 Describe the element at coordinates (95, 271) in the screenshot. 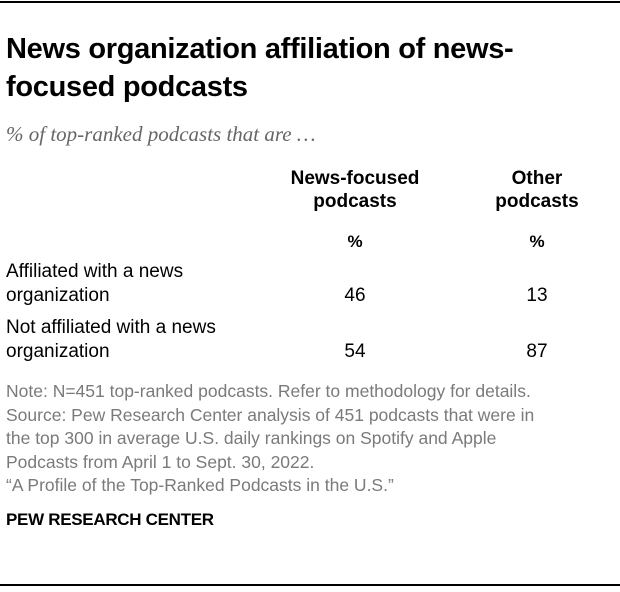

I see `row-label-line: Affiliated with a news` at that location.